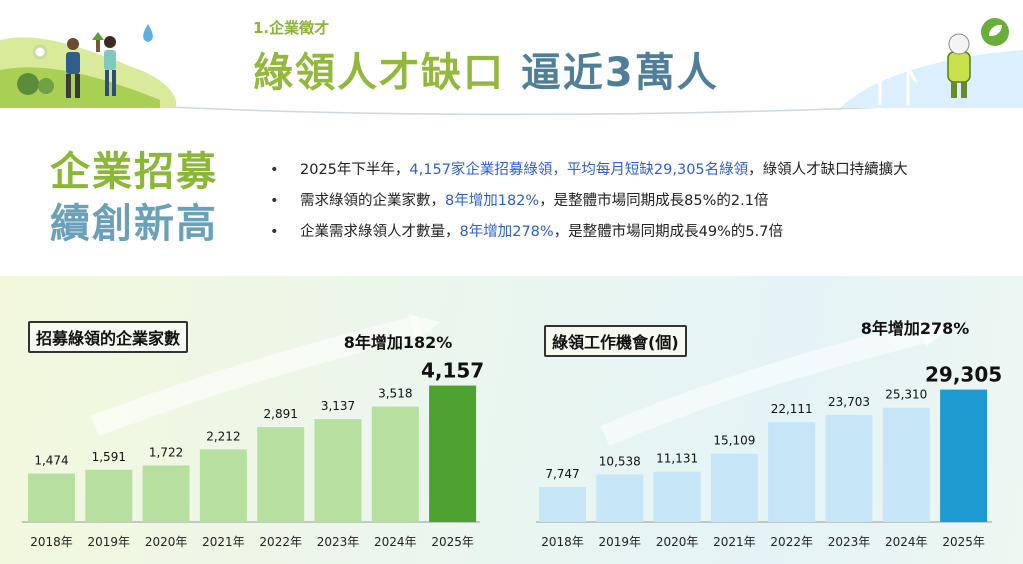 The height and width of the screenshot is (564, 1023). Describe the element at coordinates (223, 436) in the screenshot. I see `data-label: 2,212` at that location.